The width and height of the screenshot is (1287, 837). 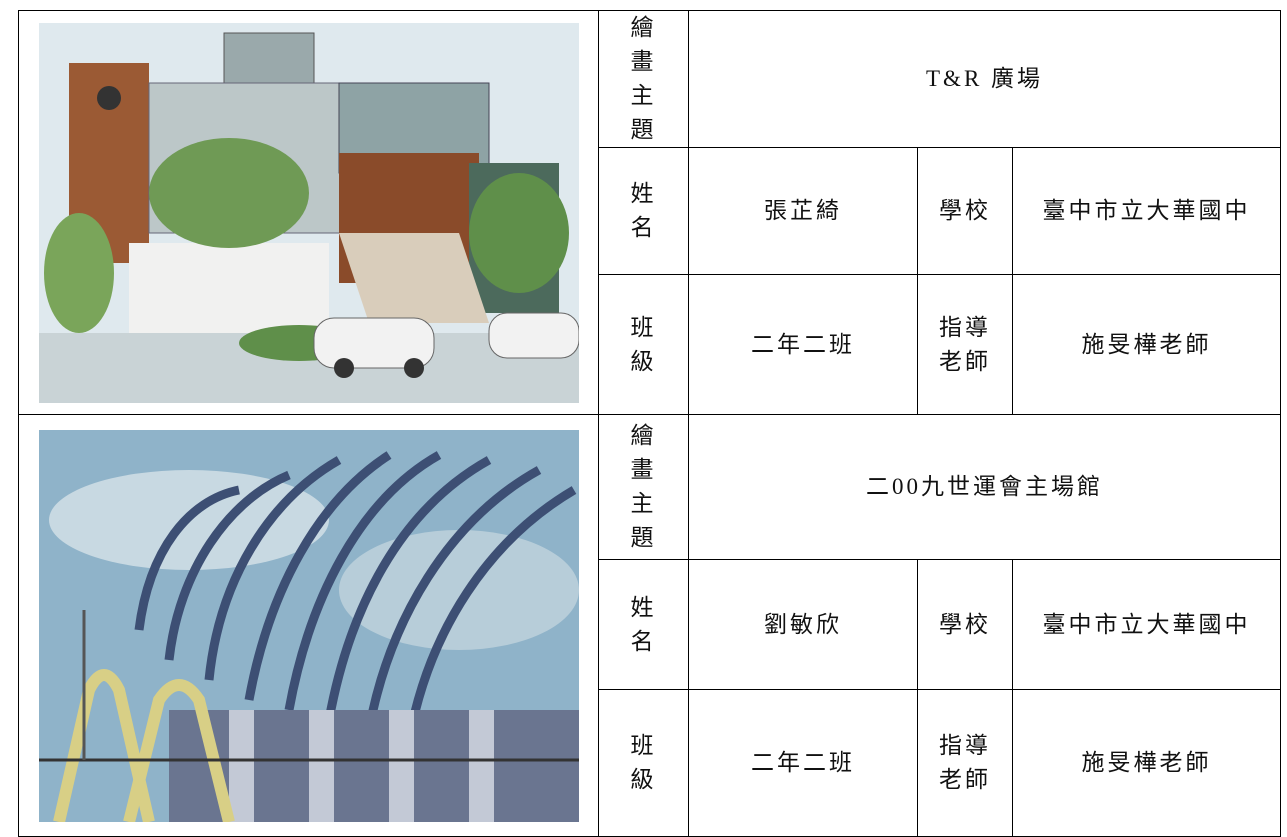 What do you see at coordinates (803, 211) in the screenshot?
I see `value-cell: 張芷綺` at bounding box center [803, 211].